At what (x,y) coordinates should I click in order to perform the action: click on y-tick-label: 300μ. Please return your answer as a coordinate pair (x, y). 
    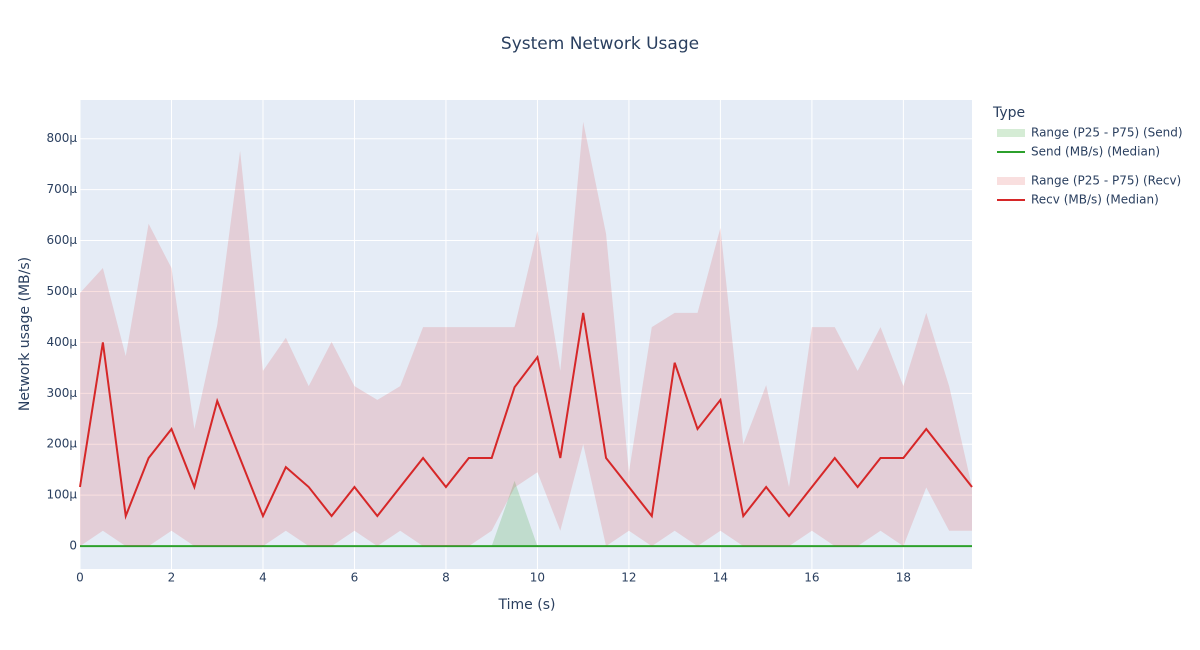
    Looking at the image, I should click on (61, 393).